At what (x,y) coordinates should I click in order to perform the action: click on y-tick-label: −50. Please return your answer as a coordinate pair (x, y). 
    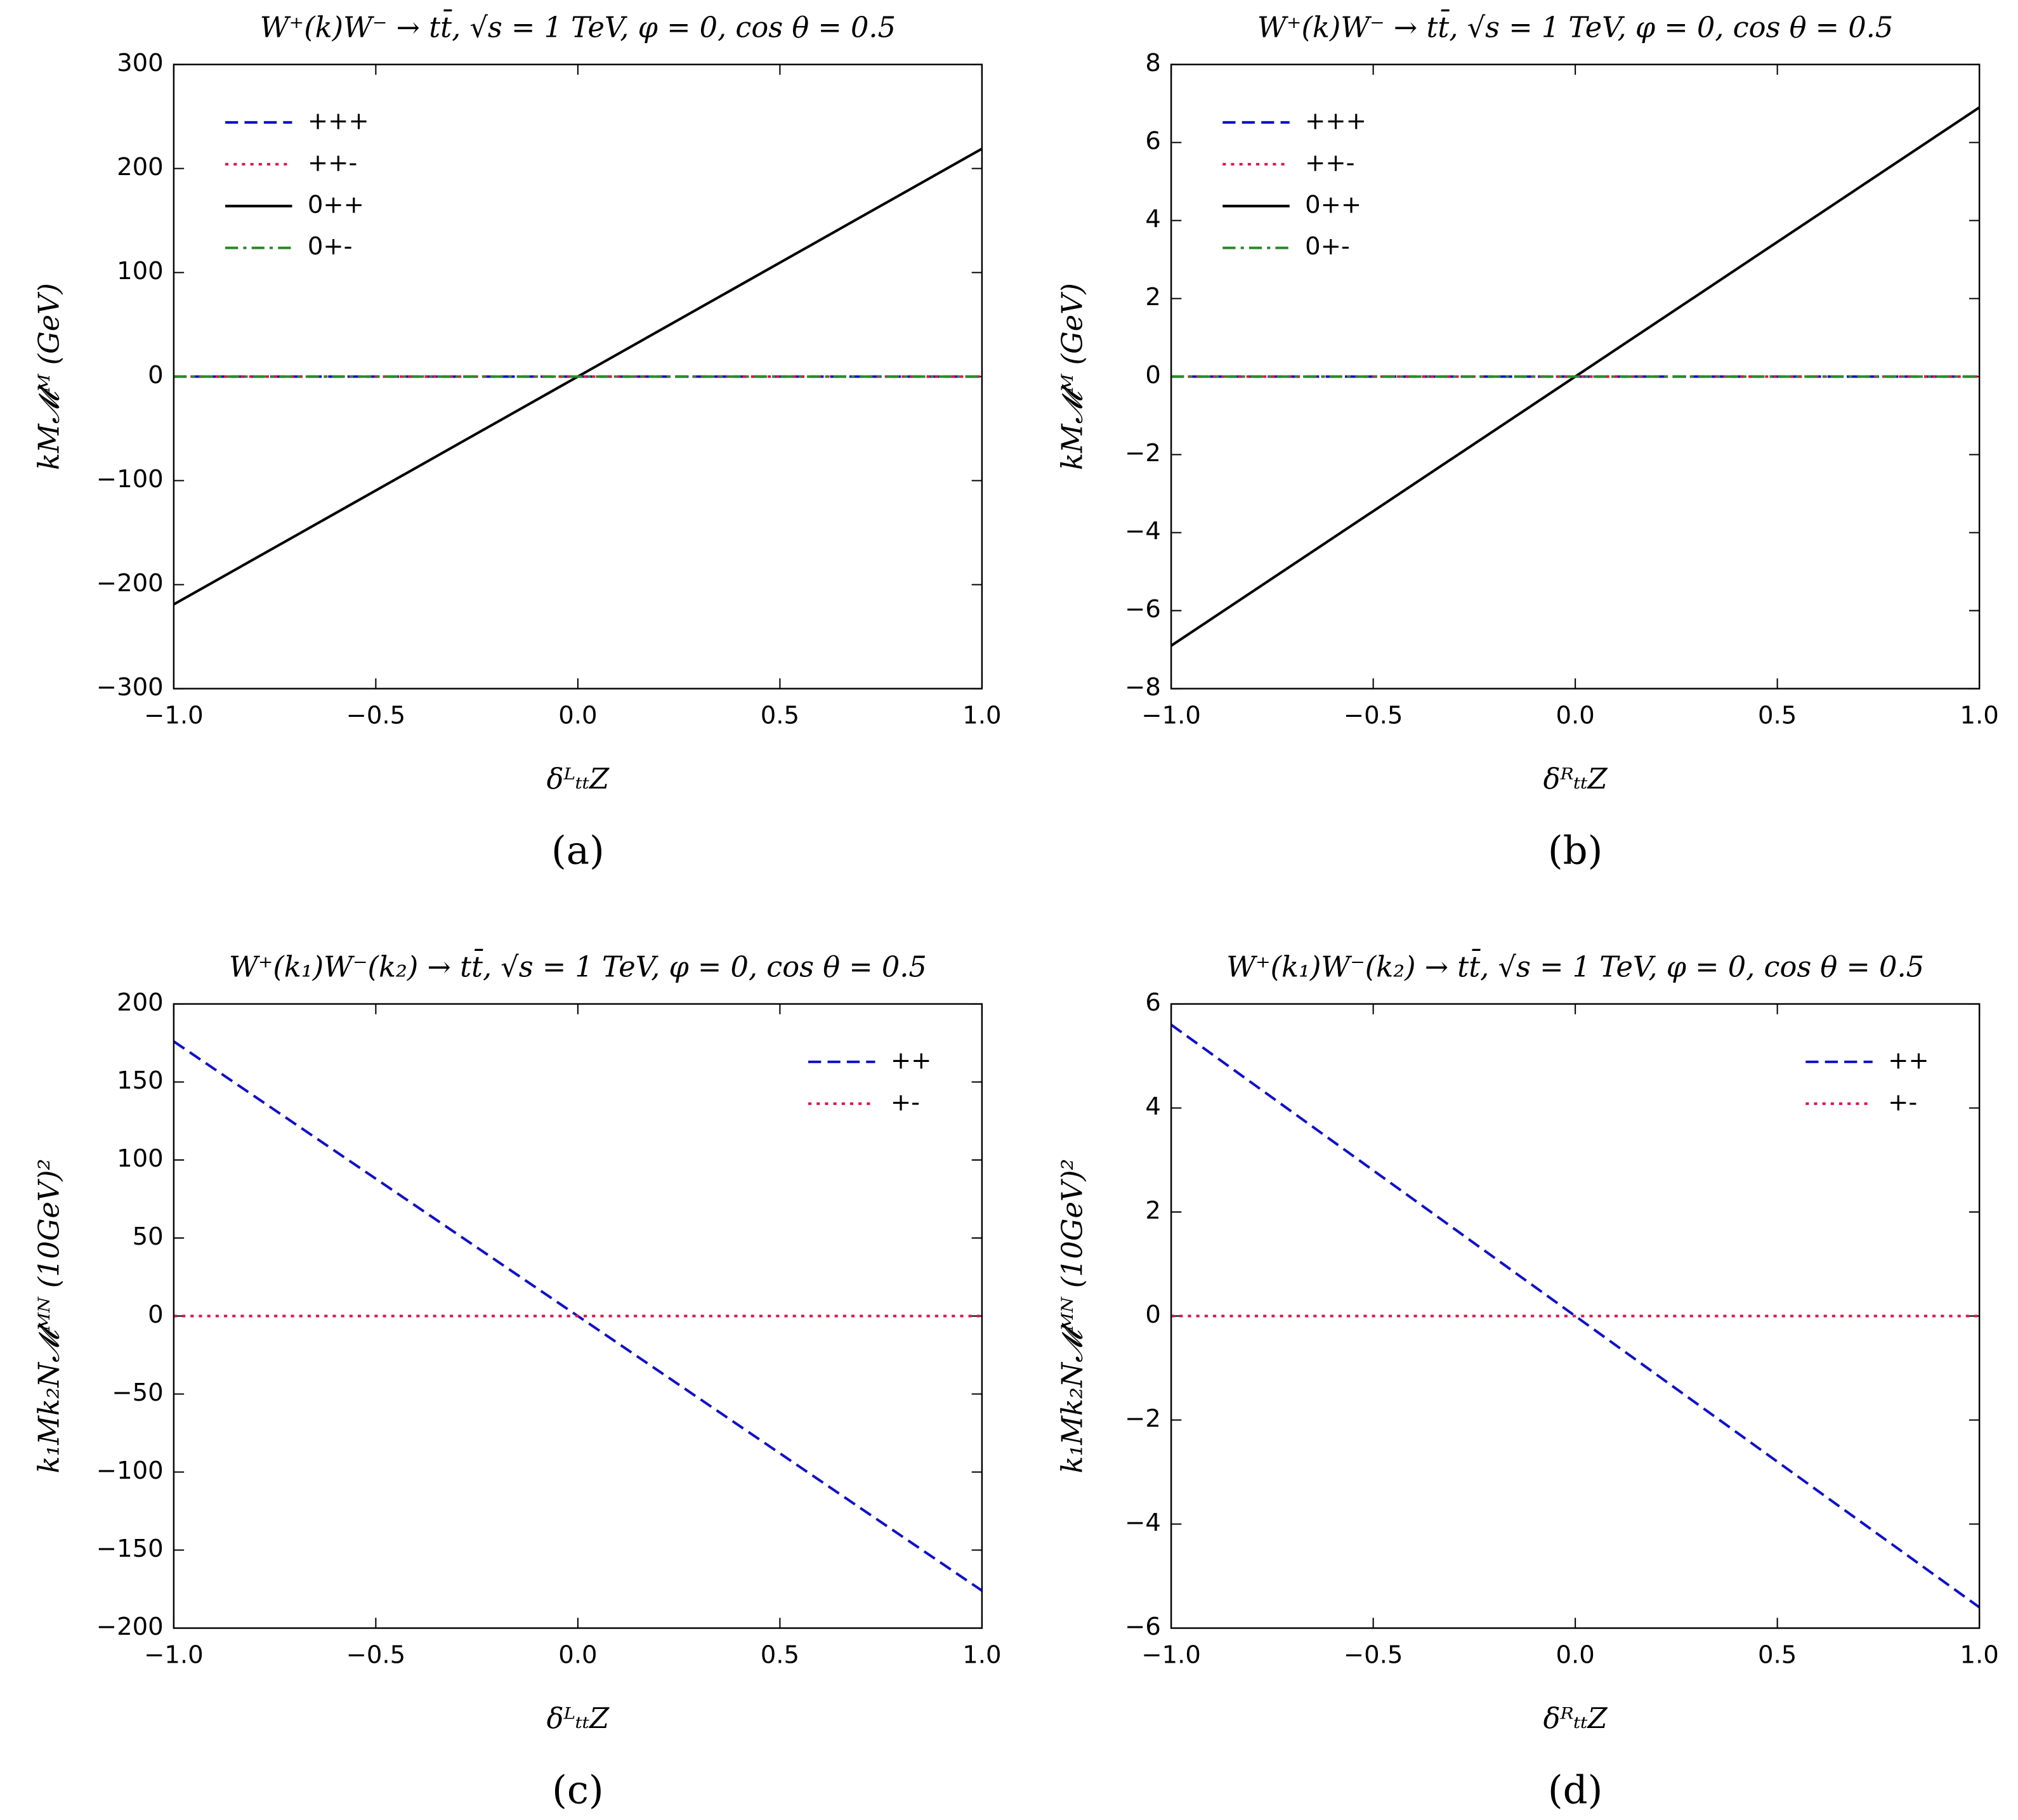
    Looking at the image, I should click on (137, 1392).